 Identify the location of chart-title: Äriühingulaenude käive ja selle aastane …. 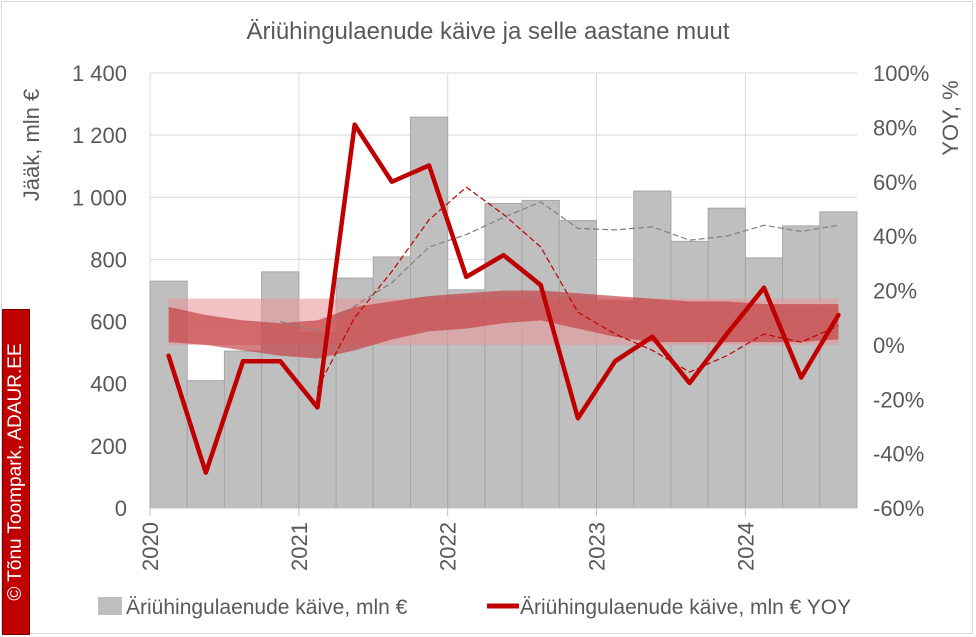
(488, 31).